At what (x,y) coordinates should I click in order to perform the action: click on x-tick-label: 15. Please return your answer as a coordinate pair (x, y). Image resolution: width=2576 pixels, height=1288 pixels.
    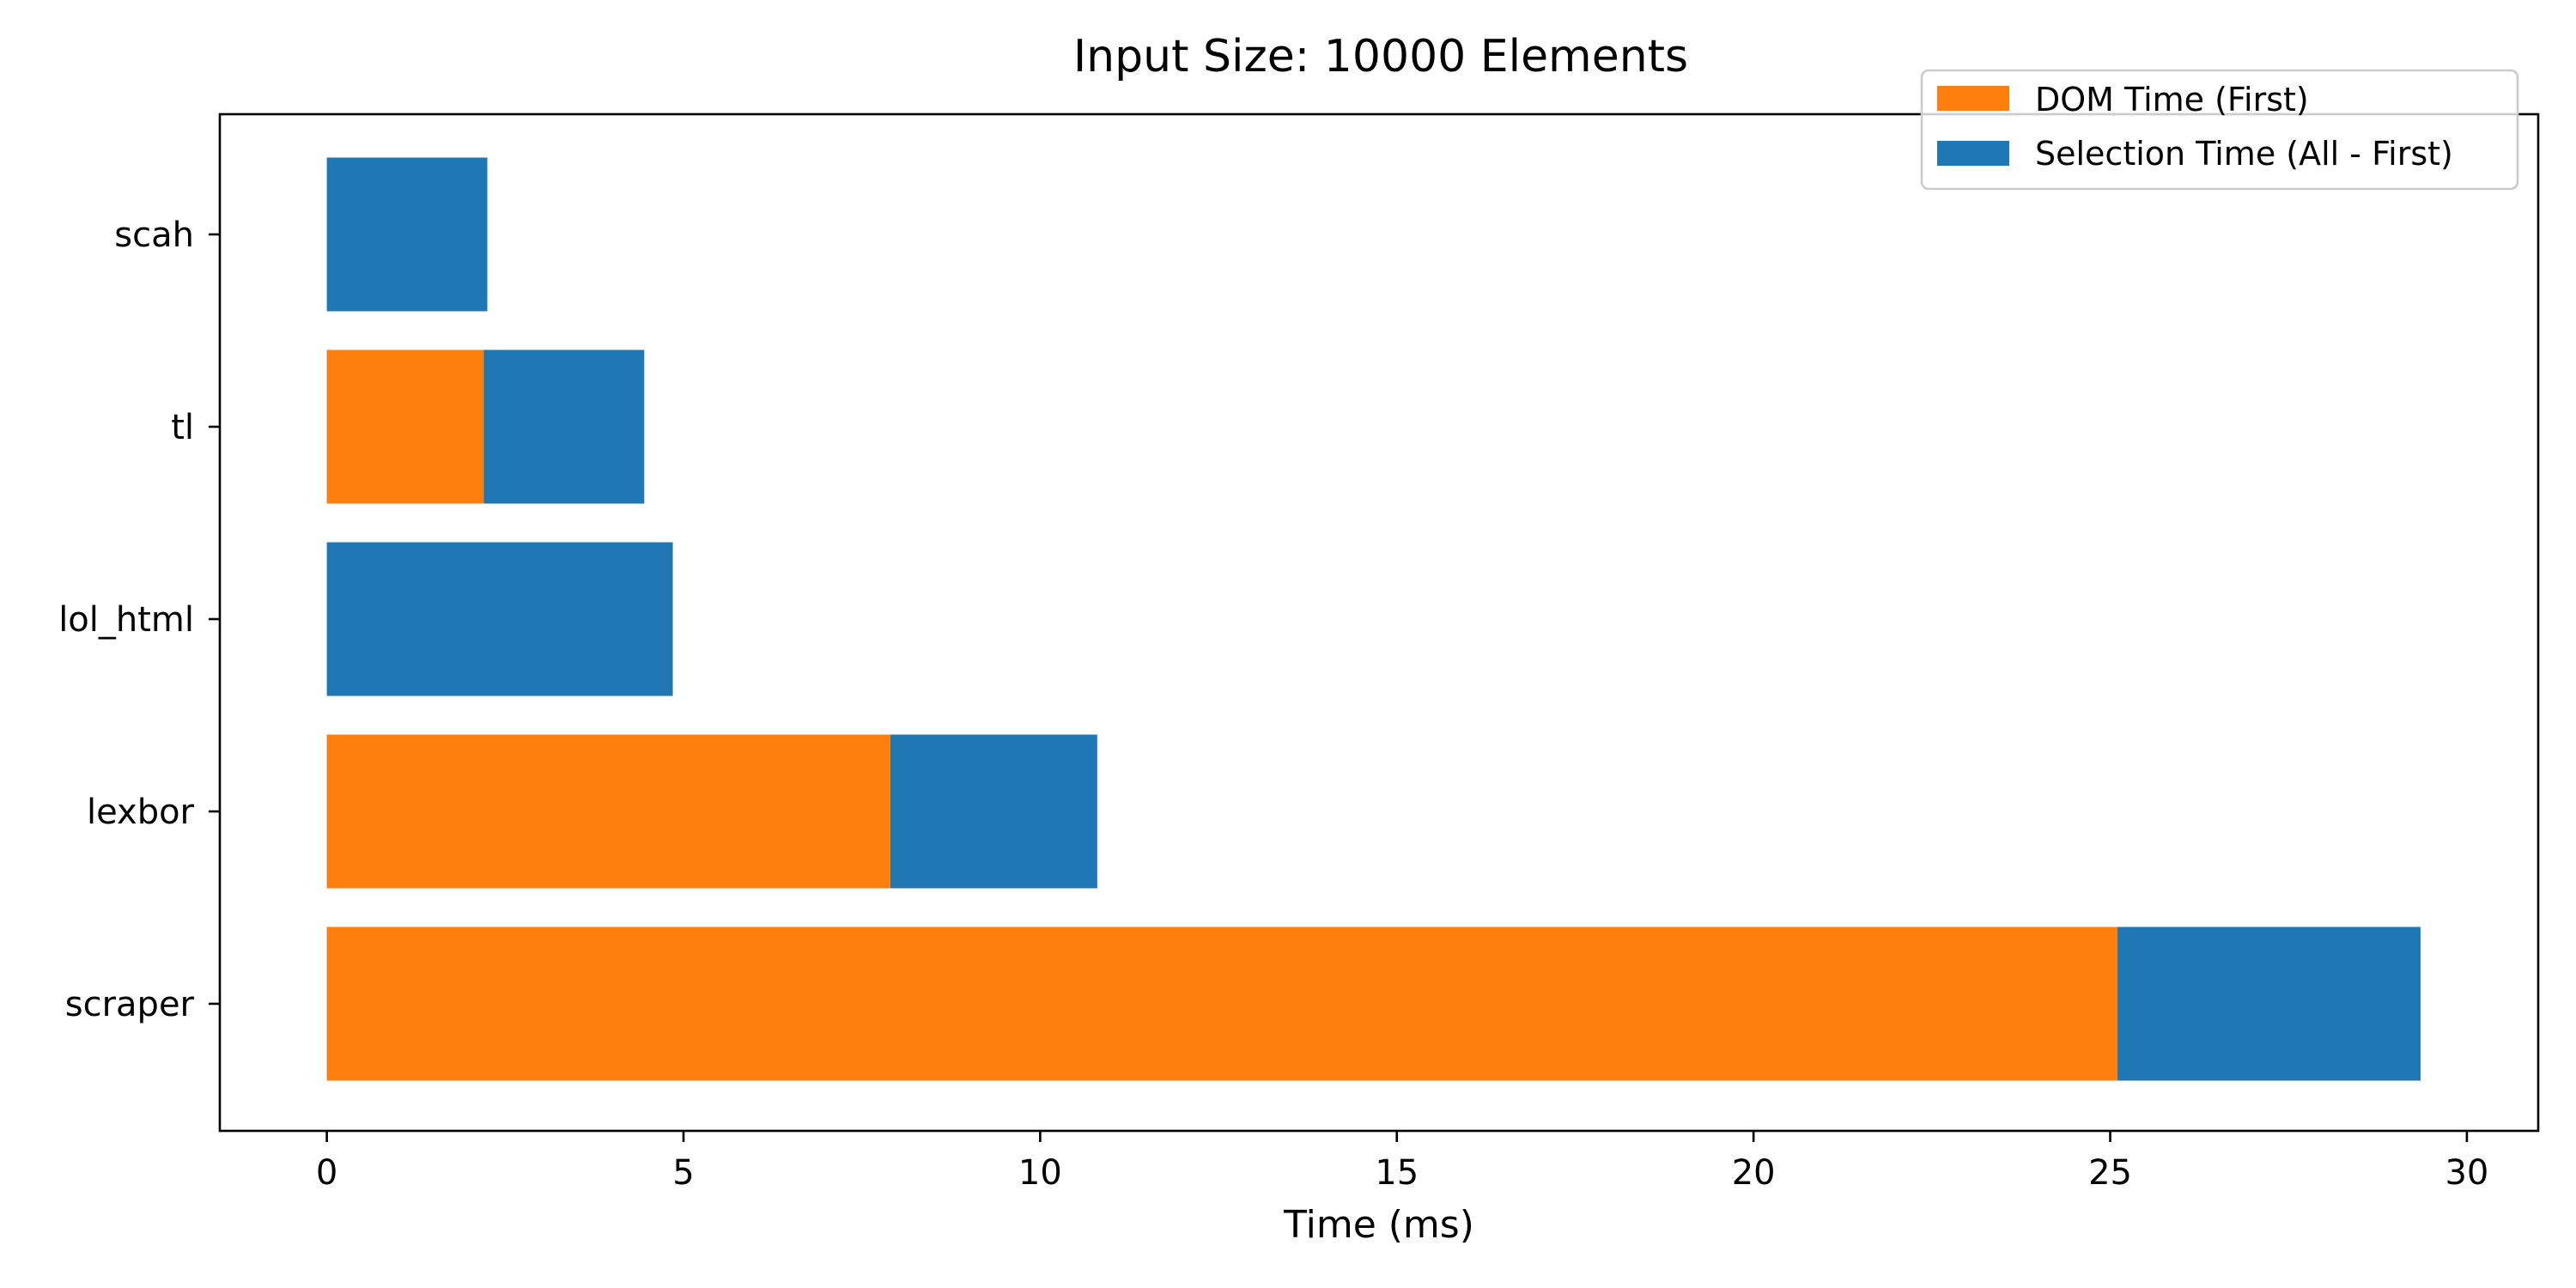
    Looking at the image, I should click on (1397, 1173).